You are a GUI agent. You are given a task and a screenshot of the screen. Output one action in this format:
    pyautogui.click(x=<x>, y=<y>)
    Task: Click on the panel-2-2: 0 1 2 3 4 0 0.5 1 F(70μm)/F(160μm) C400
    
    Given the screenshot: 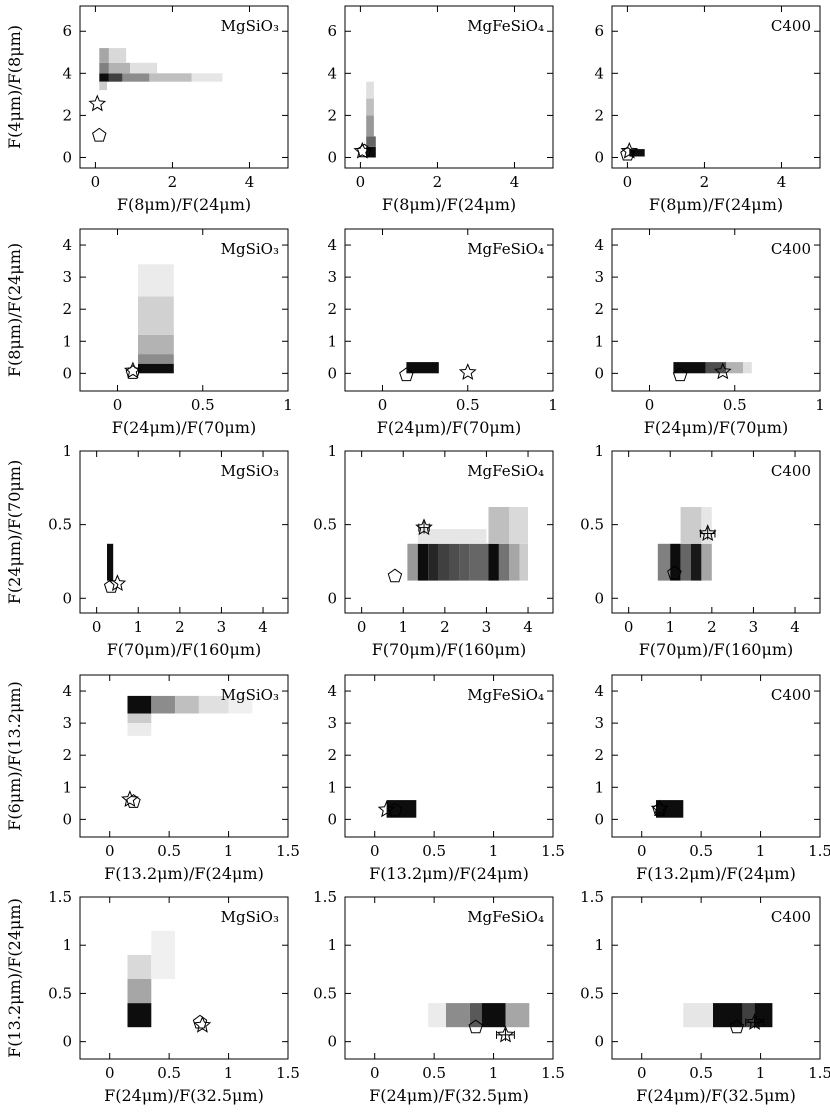 What is the action you would take?
    pyautogui.click(x=700, y=550)
    